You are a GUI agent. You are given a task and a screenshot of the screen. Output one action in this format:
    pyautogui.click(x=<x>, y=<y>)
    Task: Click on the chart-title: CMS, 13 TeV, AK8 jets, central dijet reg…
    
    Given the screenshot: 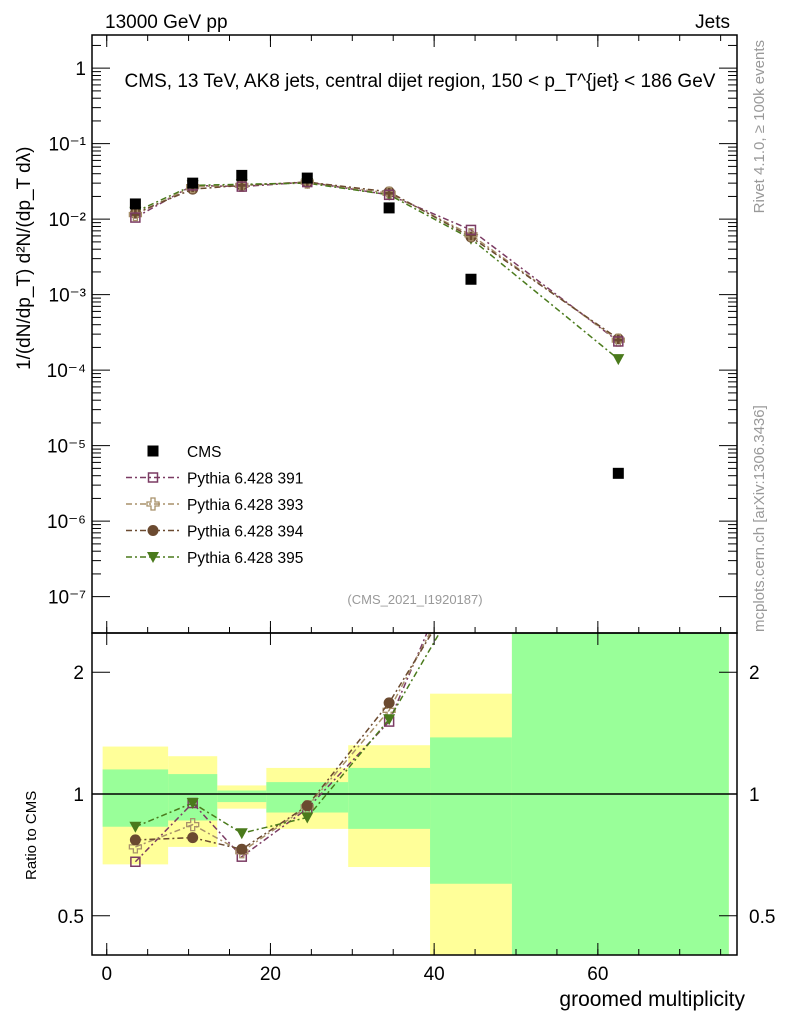 What is the action you would take?
    pyautogui.click(x=420, y=81)
    